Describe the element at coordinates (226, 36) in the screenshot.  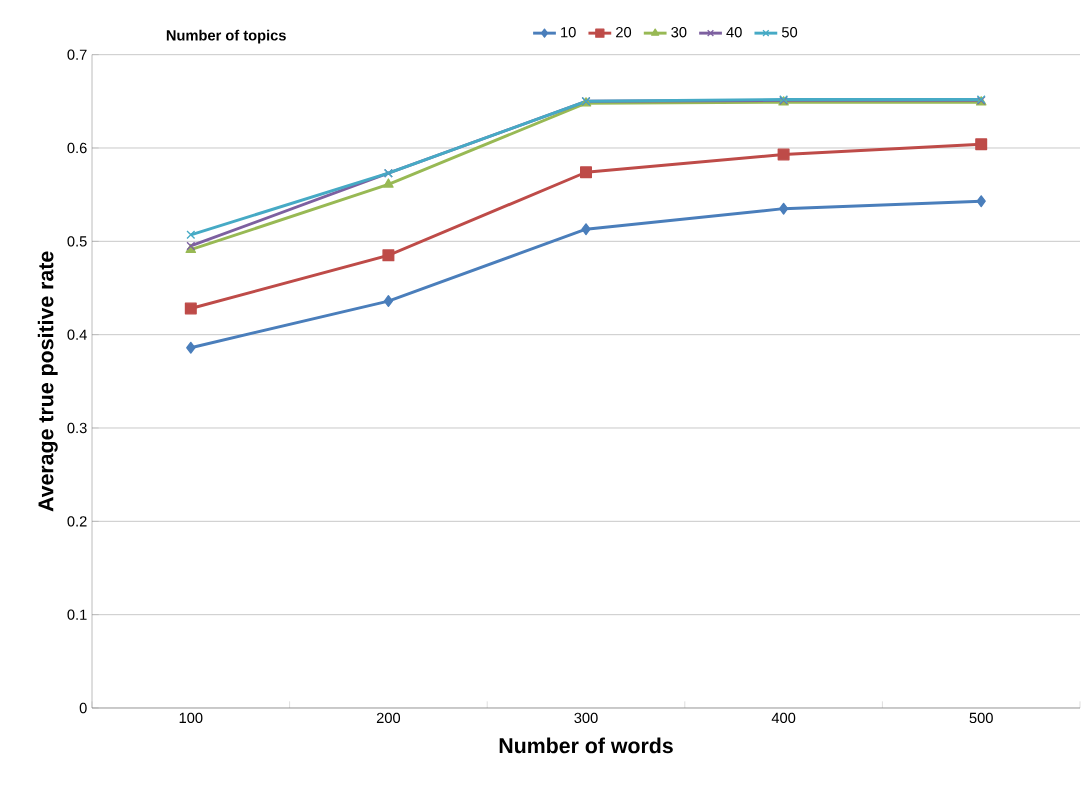
I see `legend-title: Number of topics` at that location.